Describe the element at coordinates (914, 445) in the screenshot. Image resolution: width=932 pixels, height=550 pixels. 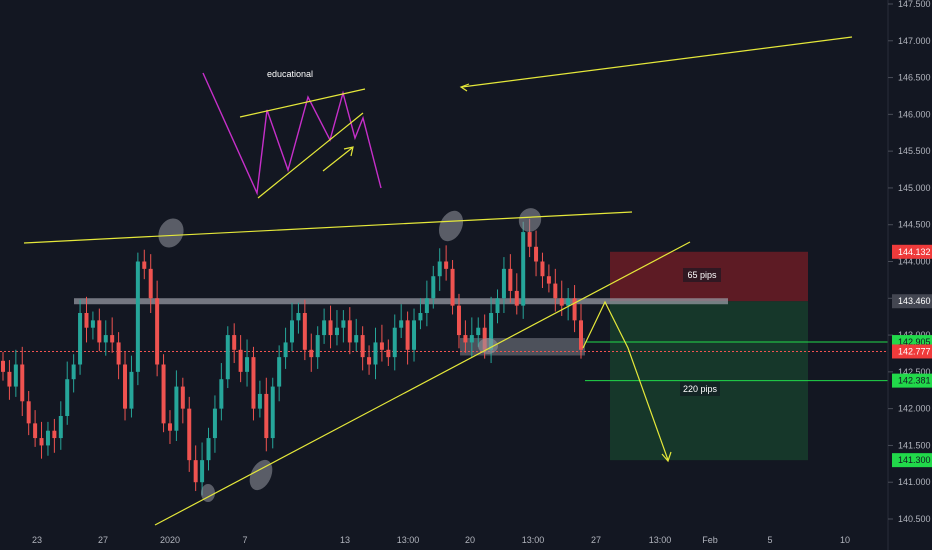
I see `price-tick-label: 141.500` at that location.